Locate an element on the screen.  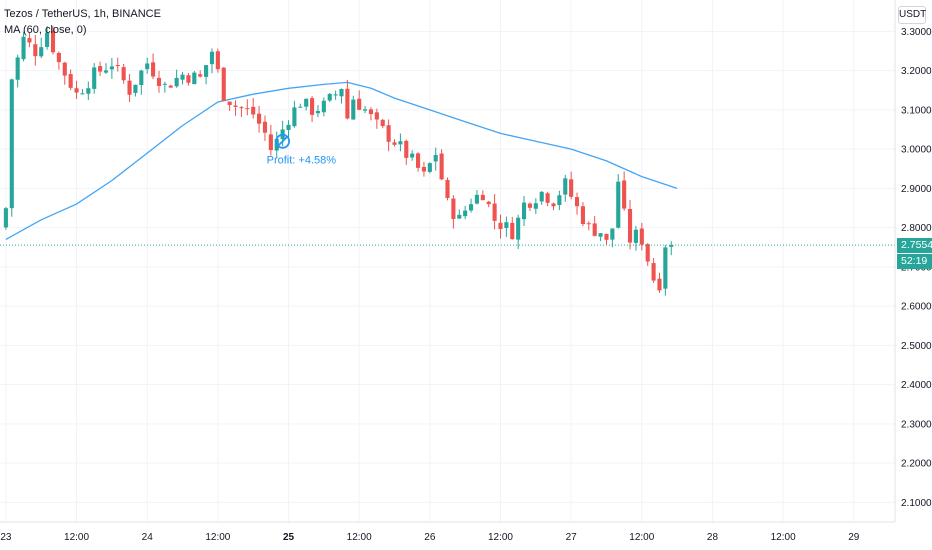
price-tick-label: 2.3000 is located at coordinates (916, 424).